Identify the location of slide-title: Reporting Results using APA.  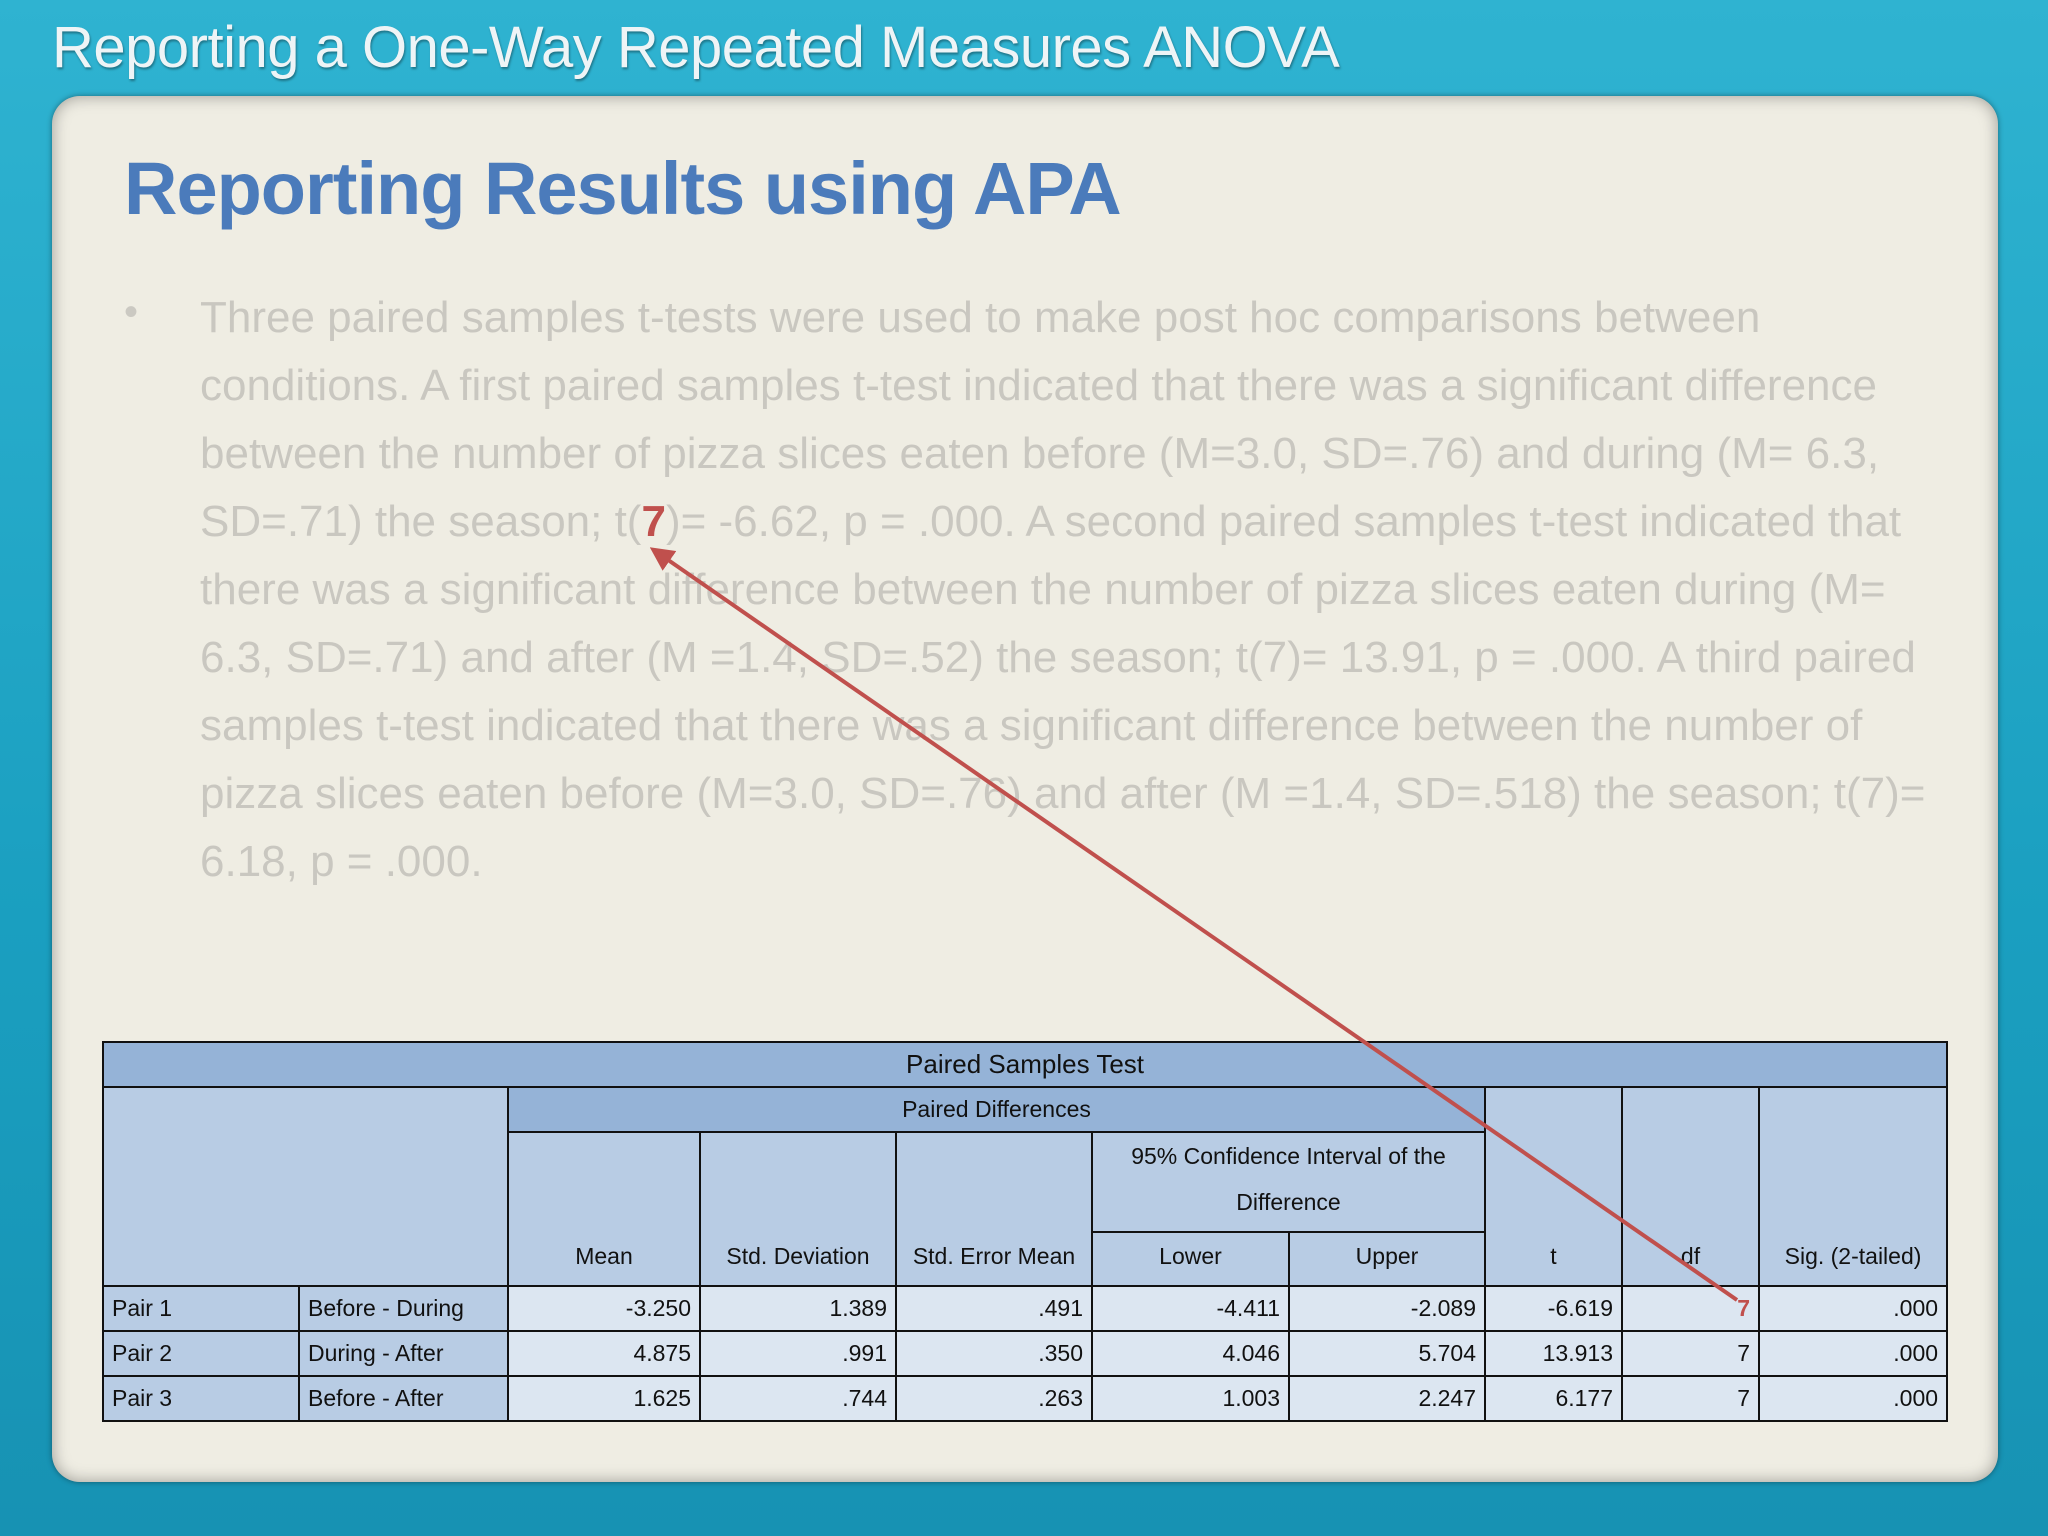
(623, 188).